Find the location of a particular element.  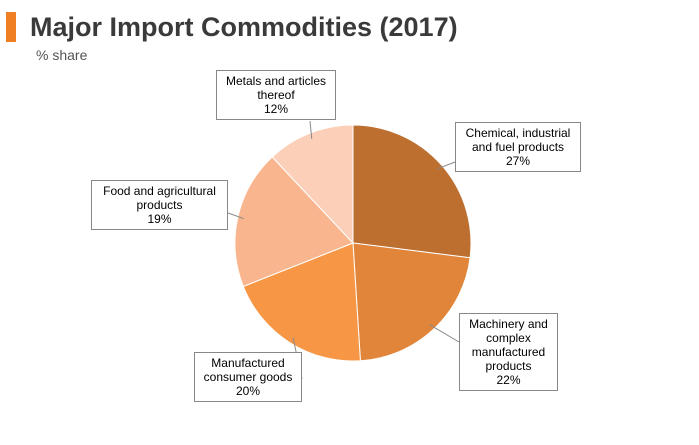

slice-label-food: Food and agricultural products 19% is located at coordinates (159, 205).